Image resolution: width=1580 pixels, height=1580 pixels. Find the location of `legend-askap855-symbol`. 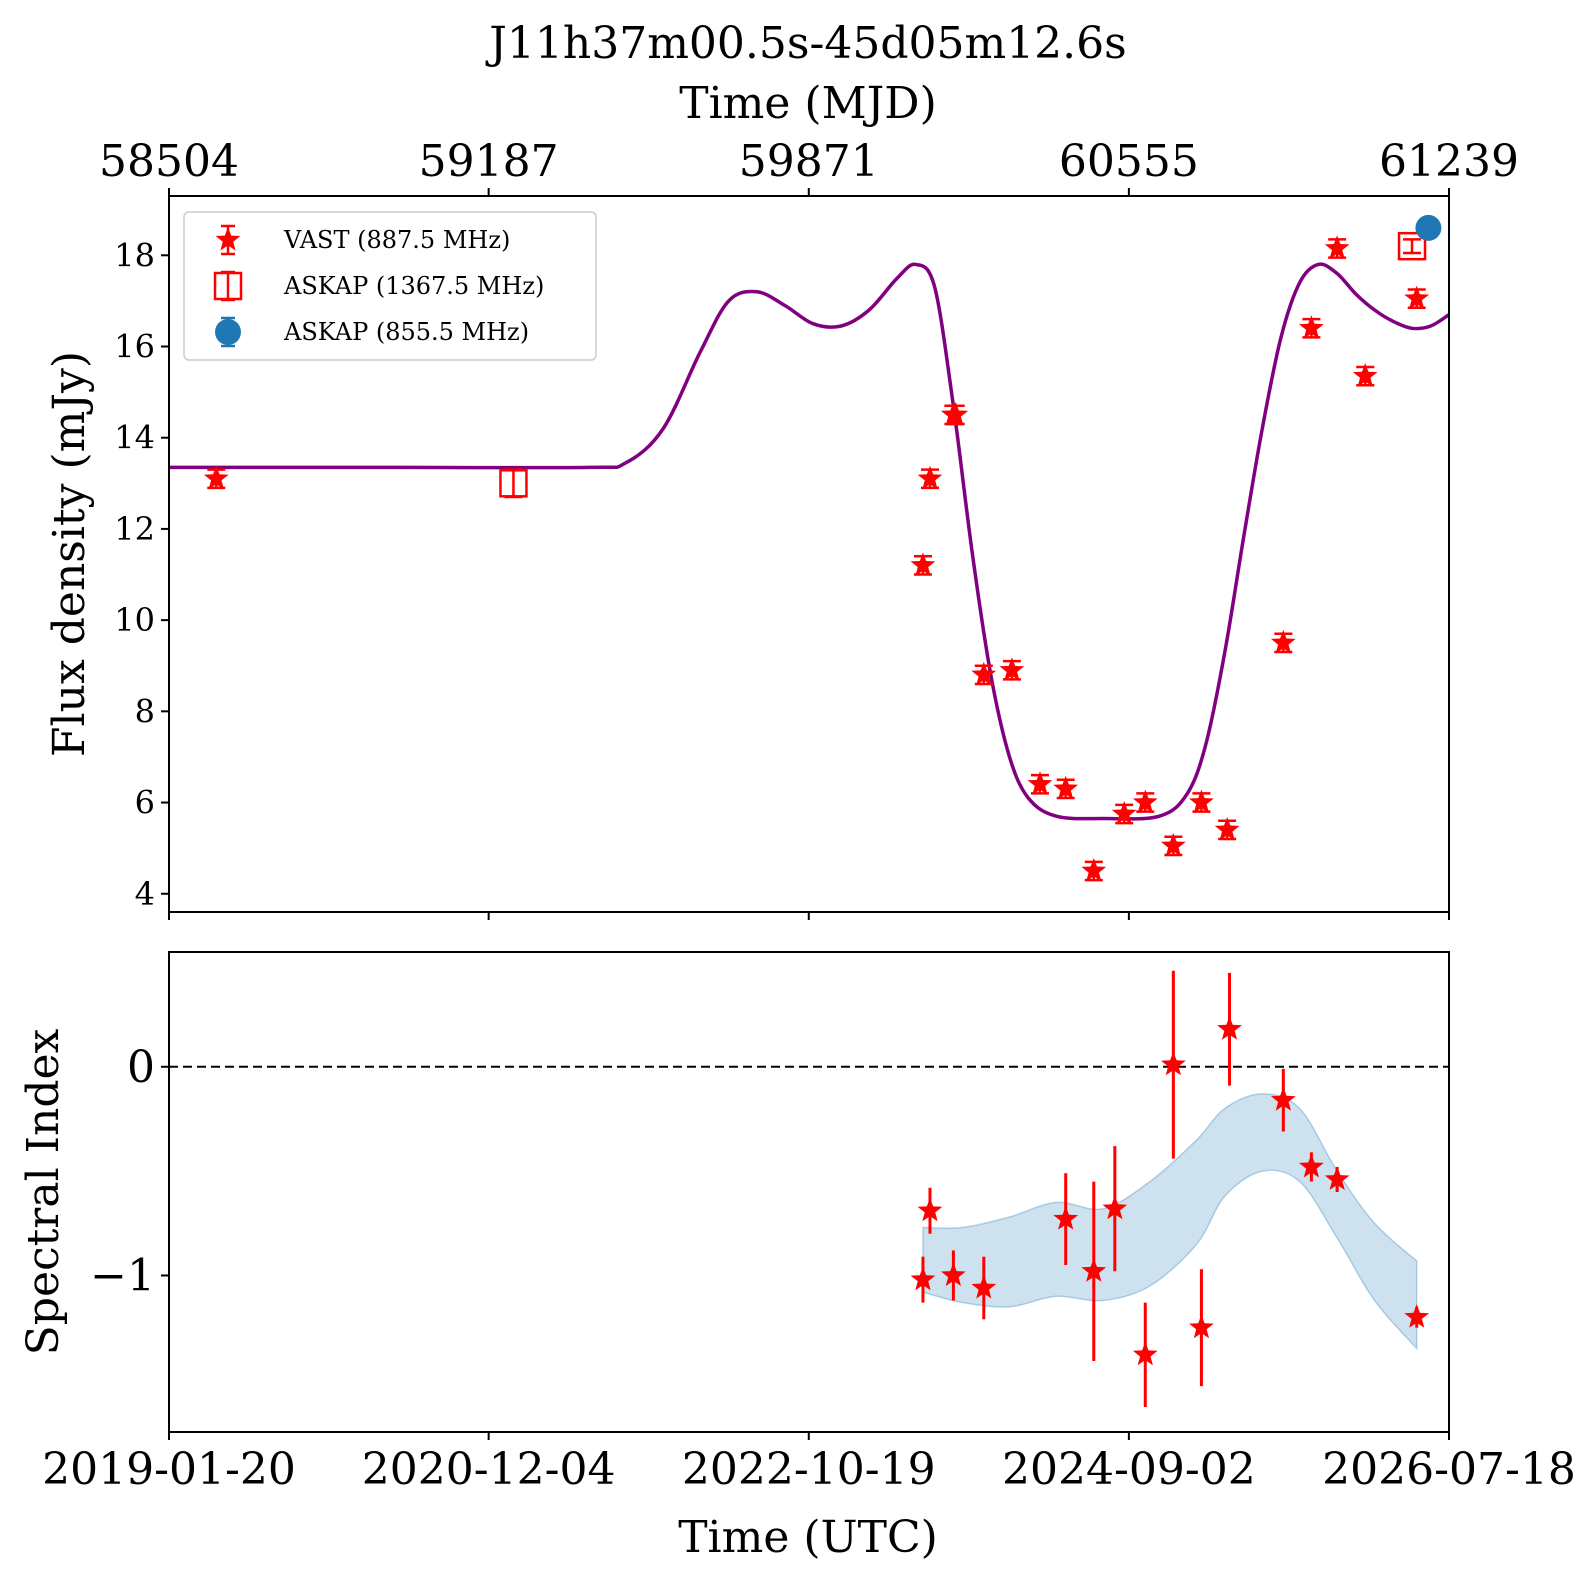

legend-askap855-symbol is located at coordinates (228, 332).